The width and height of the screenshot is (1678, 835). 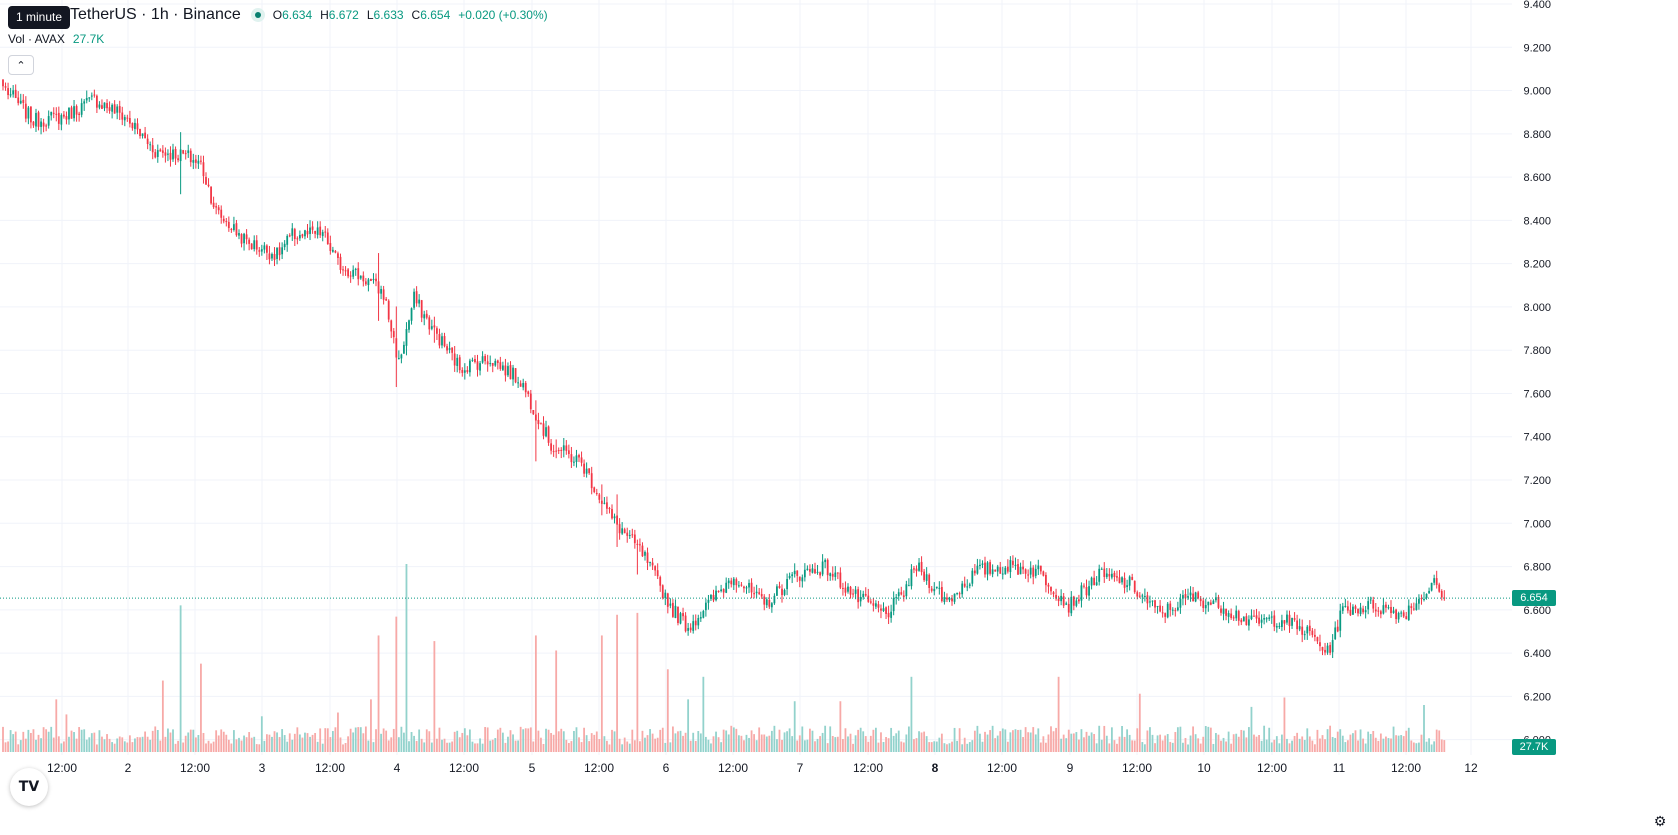 I want to click on tradingview-logo-icon: TV, so click(x=29, y=787).